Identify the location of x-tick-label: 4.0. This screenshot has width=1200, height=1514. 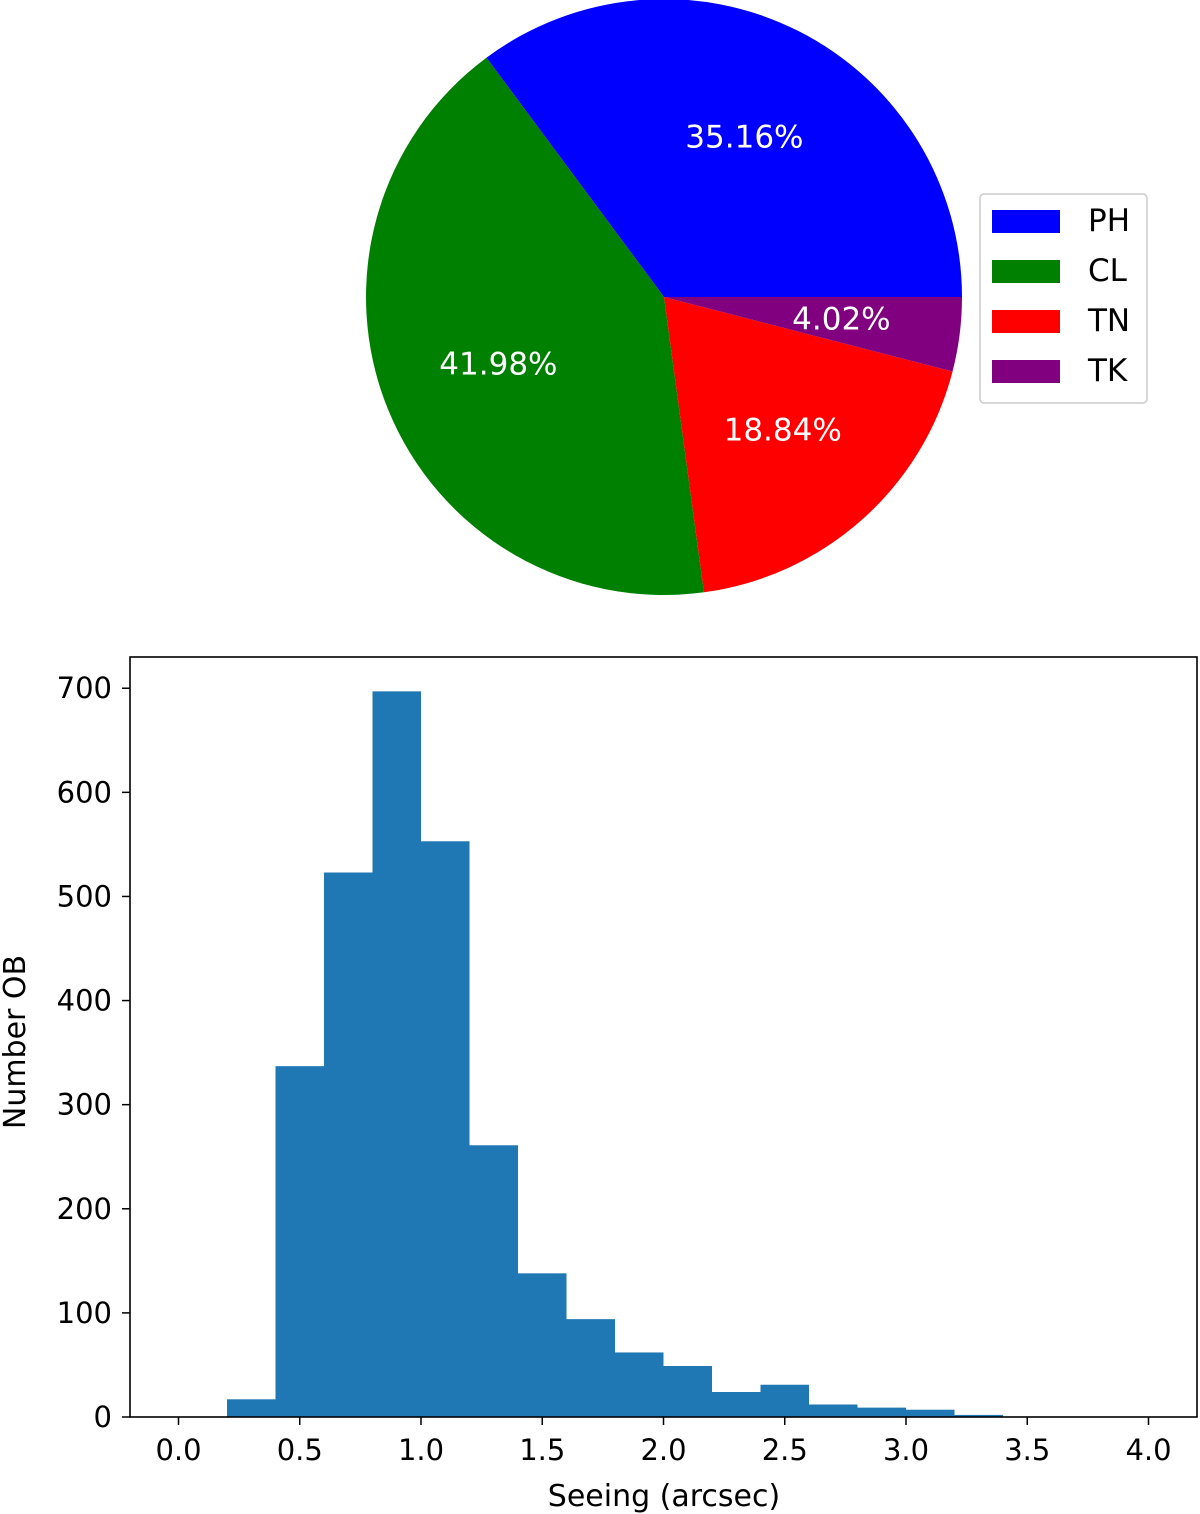
(1148, 1450).